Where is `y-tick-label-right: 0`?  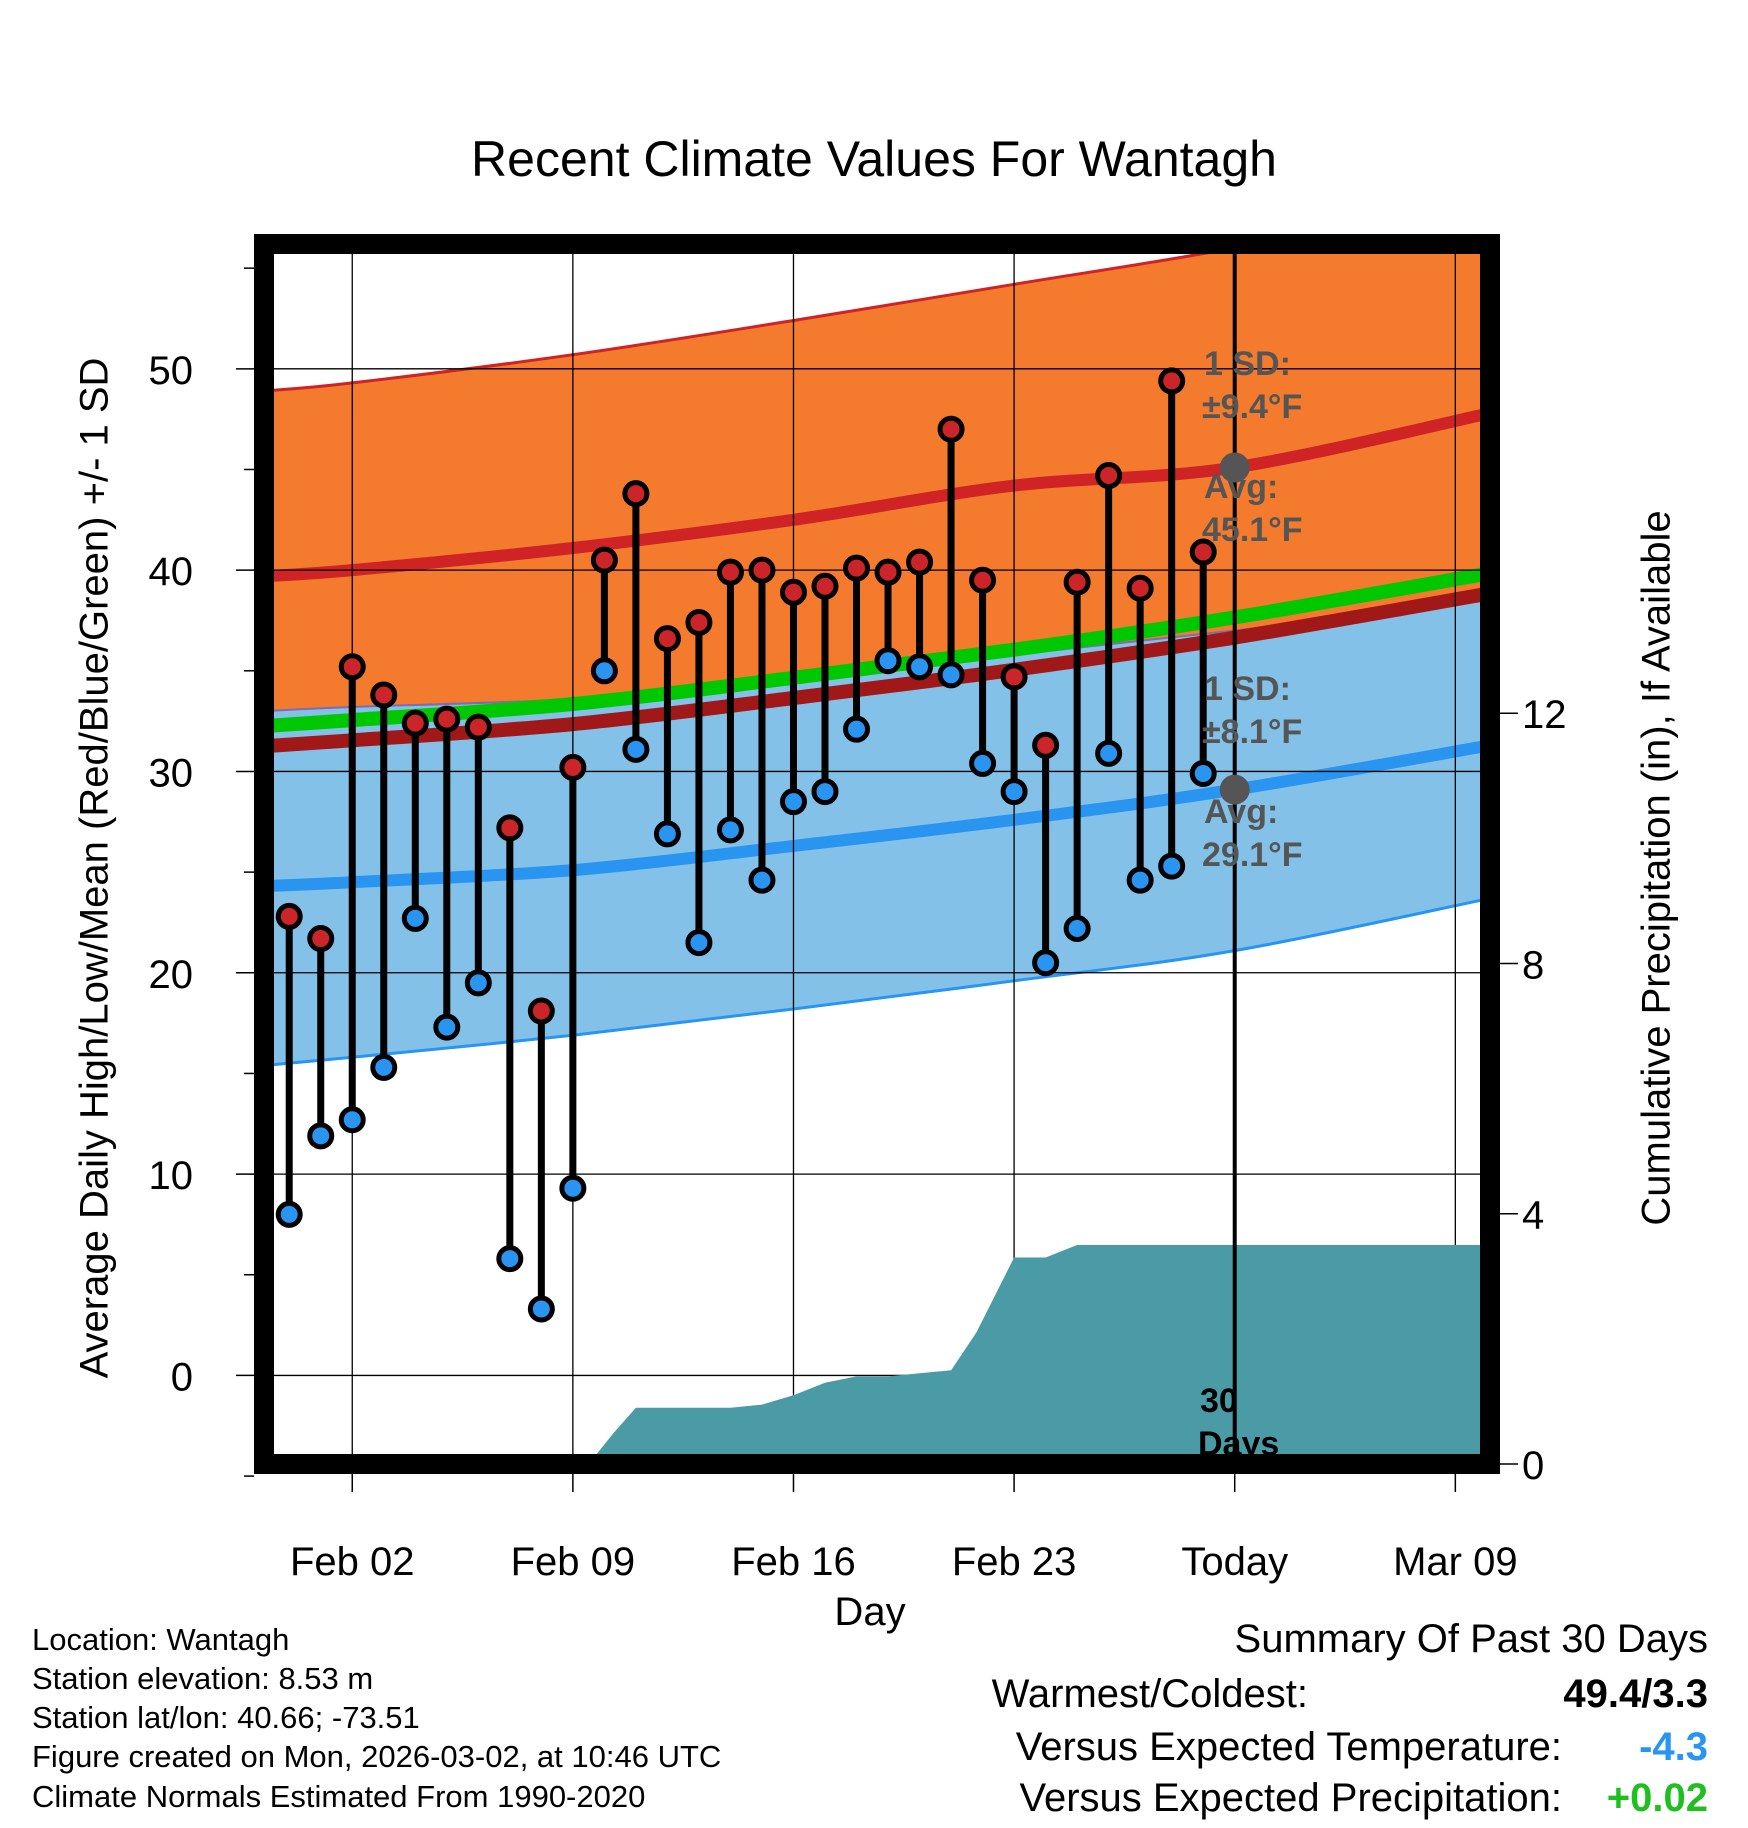 y-tick-label-right: 0 is located at coordinates (1533, 1466).